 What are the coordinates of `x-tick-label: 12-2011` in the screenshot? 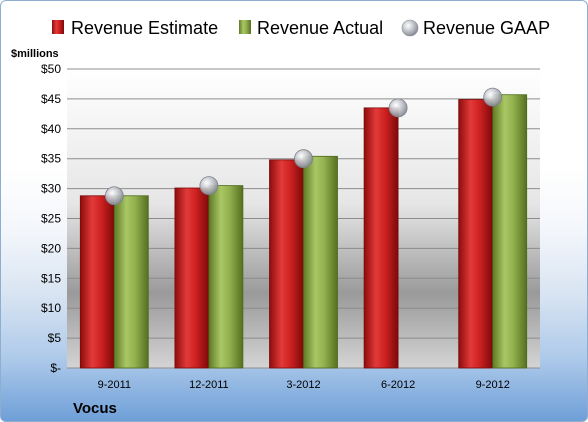 It's located at (209, 385).